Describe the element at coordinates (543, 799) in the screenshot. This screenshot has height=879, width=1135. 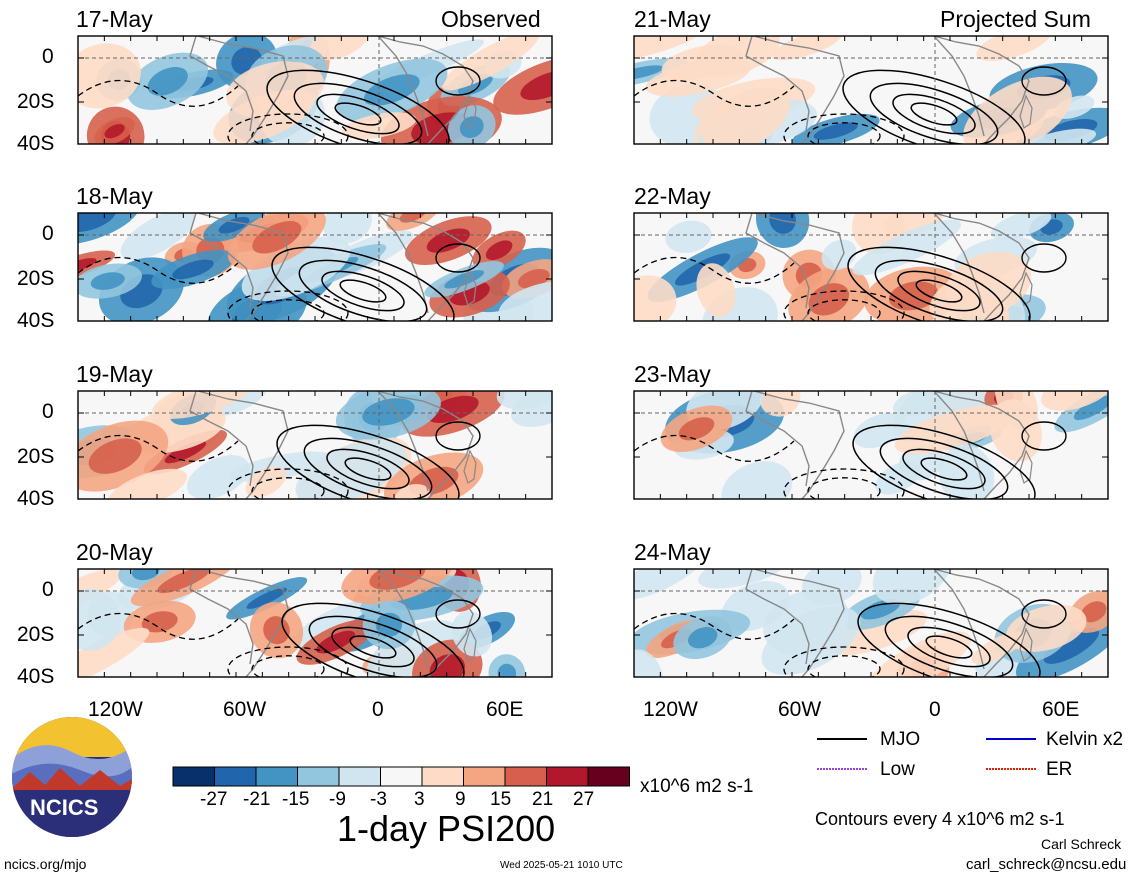
I see `colorbar-label: 21` at that location.